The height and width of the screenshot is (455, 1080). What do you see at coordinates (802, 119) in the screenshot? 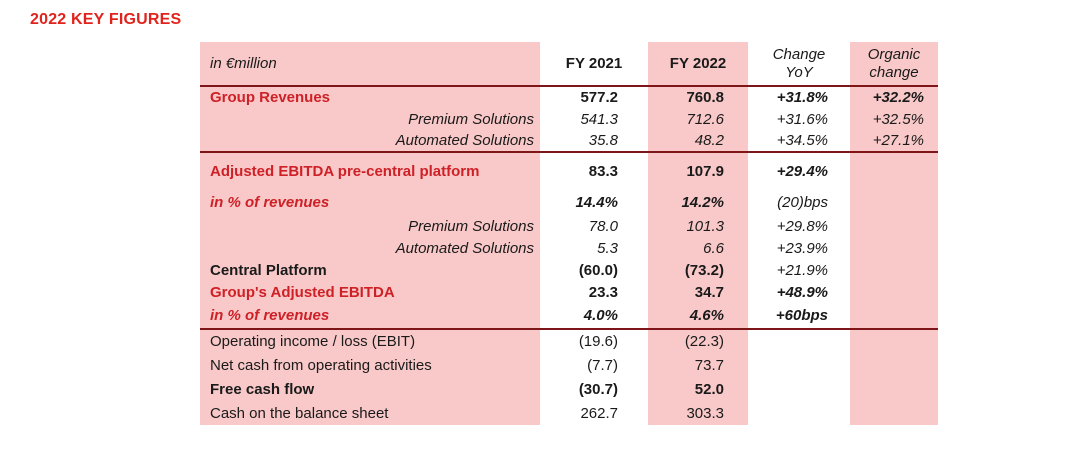
I see `change-yoy-value: +31.6%` at bounding box center [802, 119].